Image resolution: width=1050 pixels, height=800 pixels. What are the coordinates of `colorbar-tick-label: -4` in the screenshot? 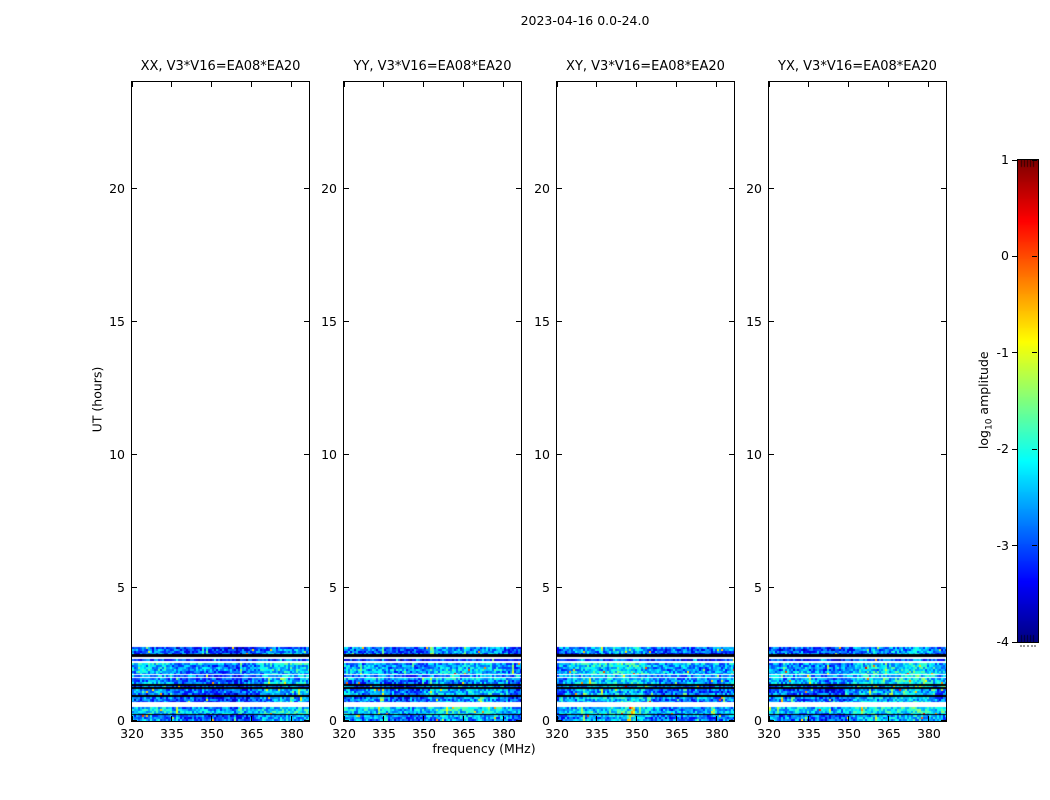 It's located at (1002, 641).